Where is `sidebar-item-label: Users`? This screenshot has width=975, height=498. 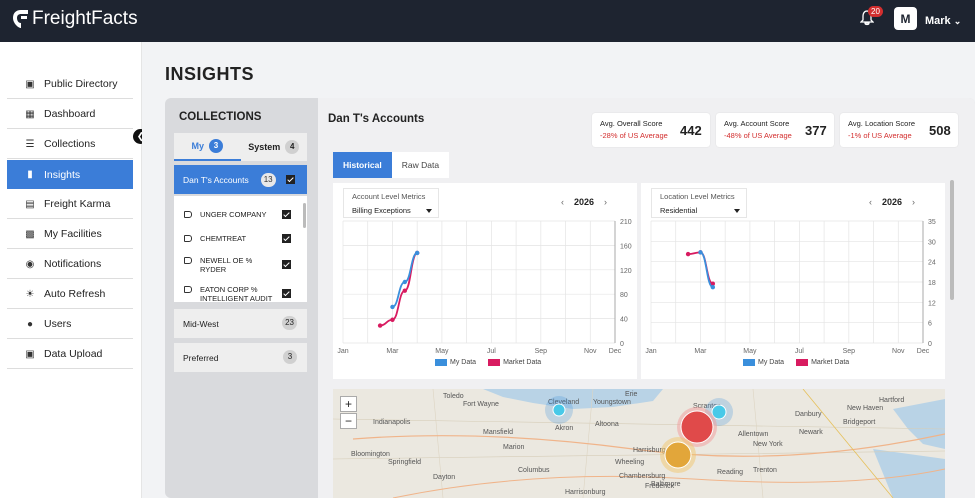
sidebar-item-label: Users is located at coordinates (58, 324).